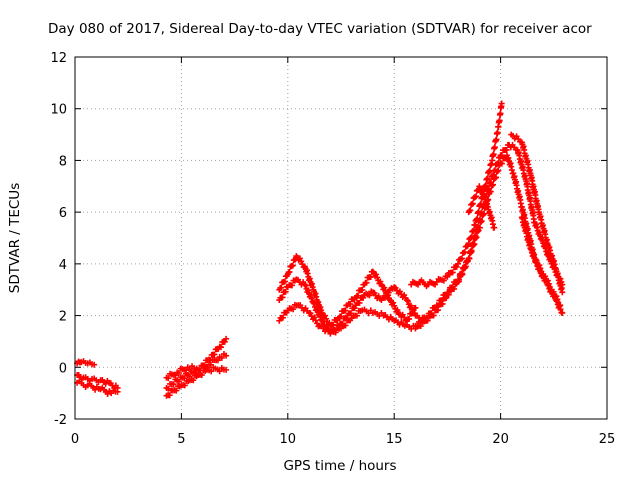 This screenshot has width=640, height=480. What do you see at coordinates (63, 368) in the screenshot?
I see `y-tick-label-1: 0` at bounding box center [63, 368].